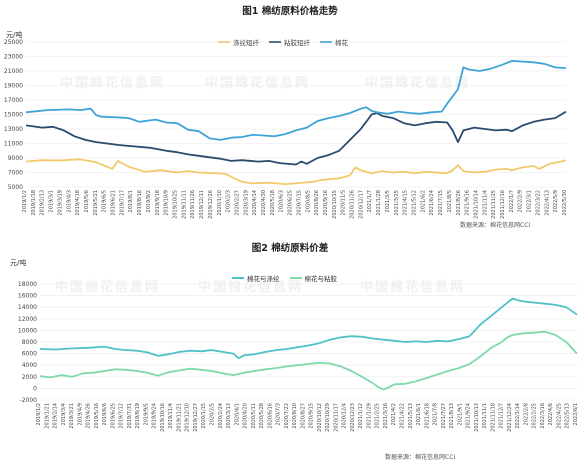  What do you see at coordinates (313, 278) in the screenshot?
I see `chart2-legend-item: 棉花与粘胶` at bounding box center [313, 278].